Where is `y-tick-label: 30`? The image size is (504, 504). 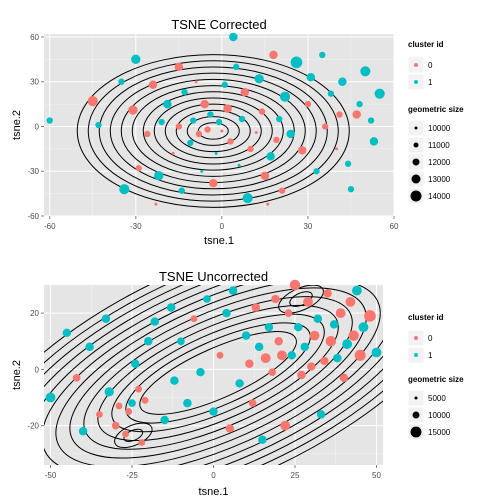 y-tick-label: 30 is located at coordinates (34, 82).